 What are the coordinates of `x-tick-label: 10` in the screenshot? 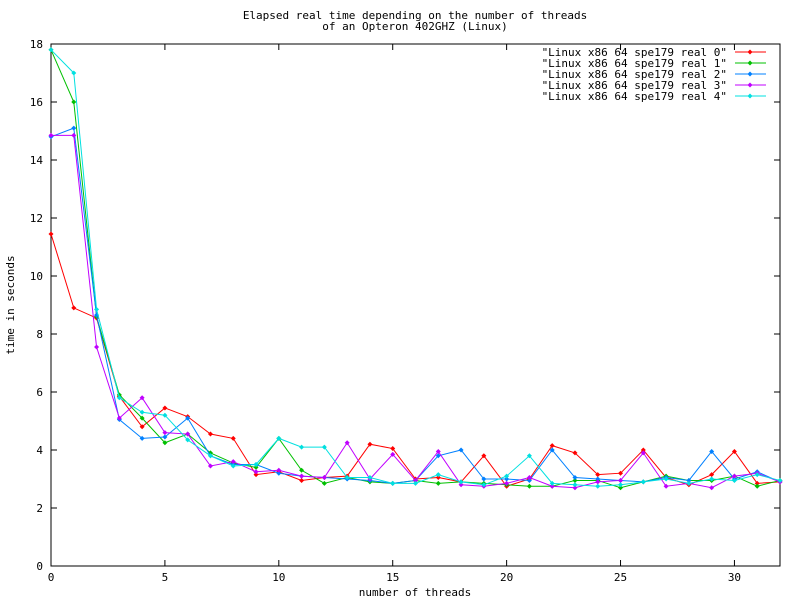 It's located at (278, 577).